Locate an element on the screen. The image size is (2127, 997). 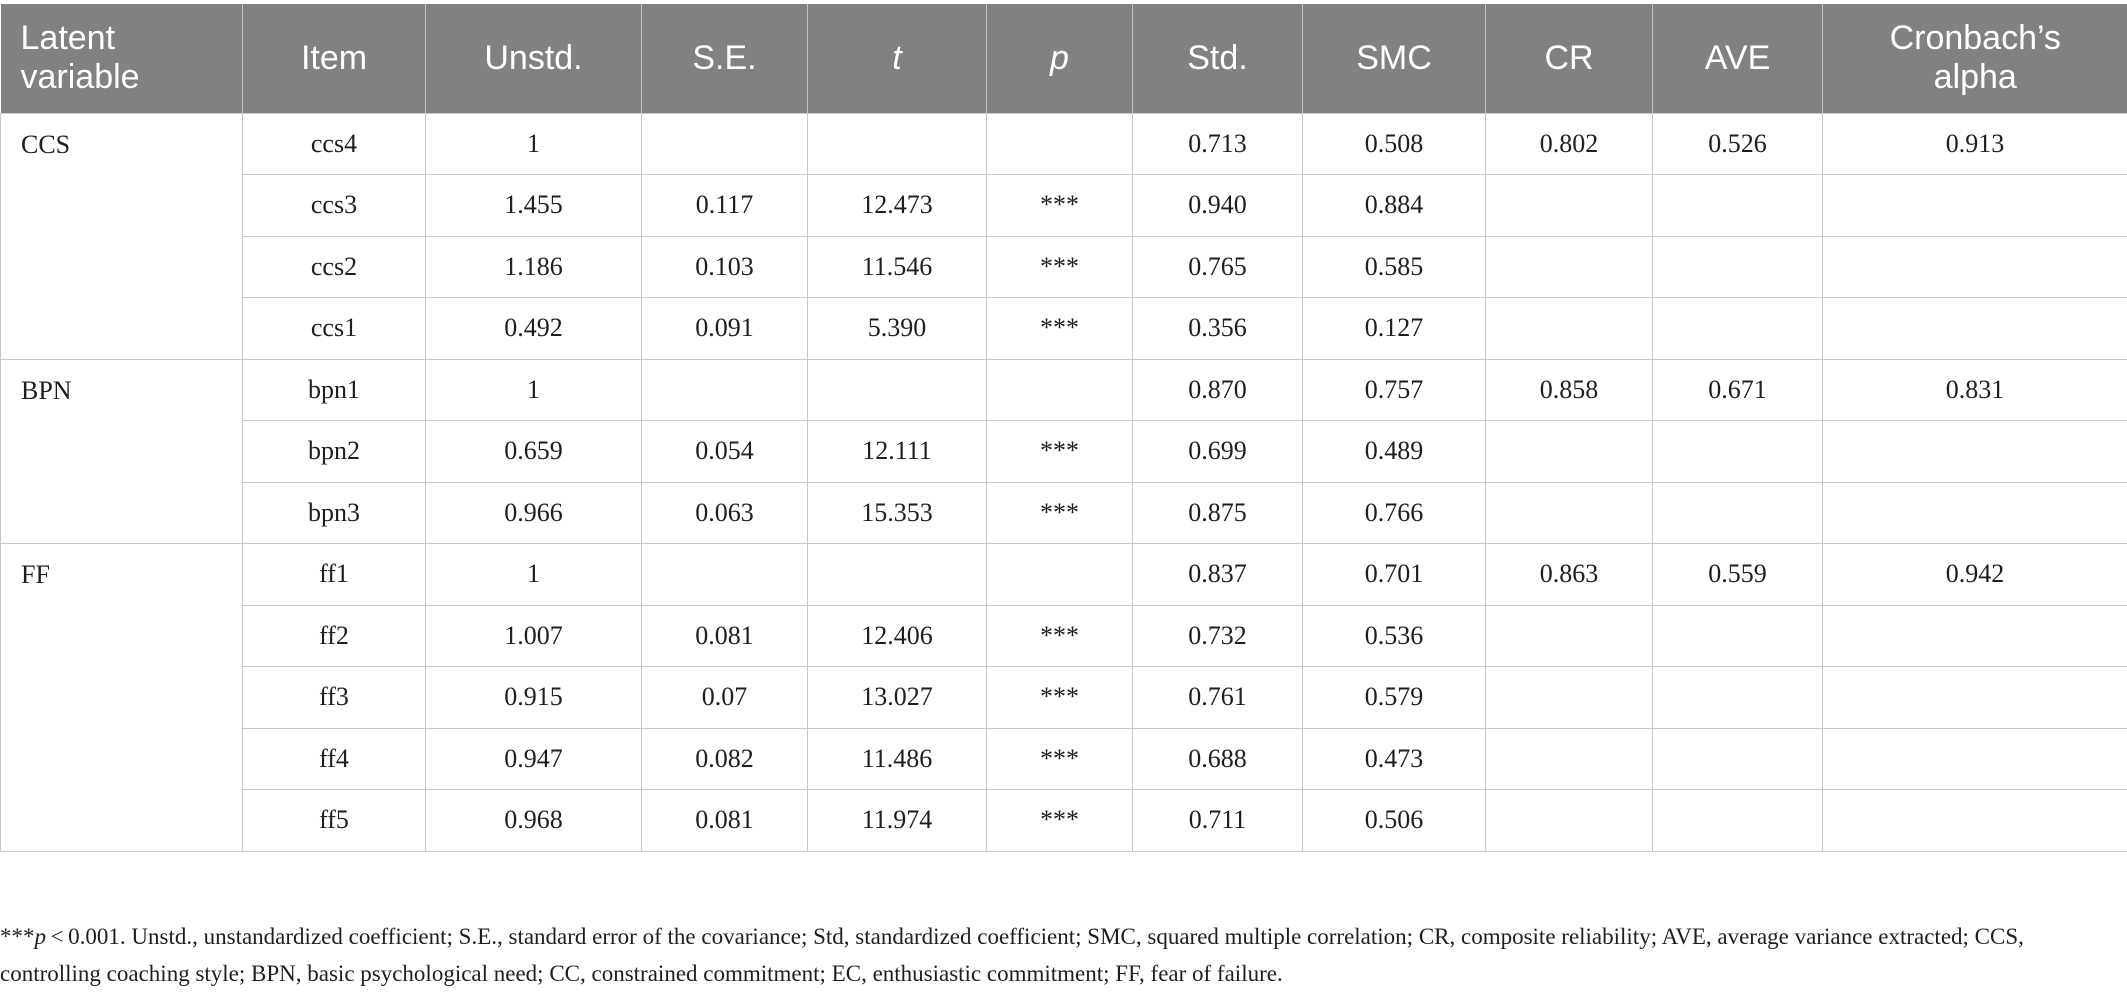
cell-smc: 0.536 is located at coordinates (1394, 635).